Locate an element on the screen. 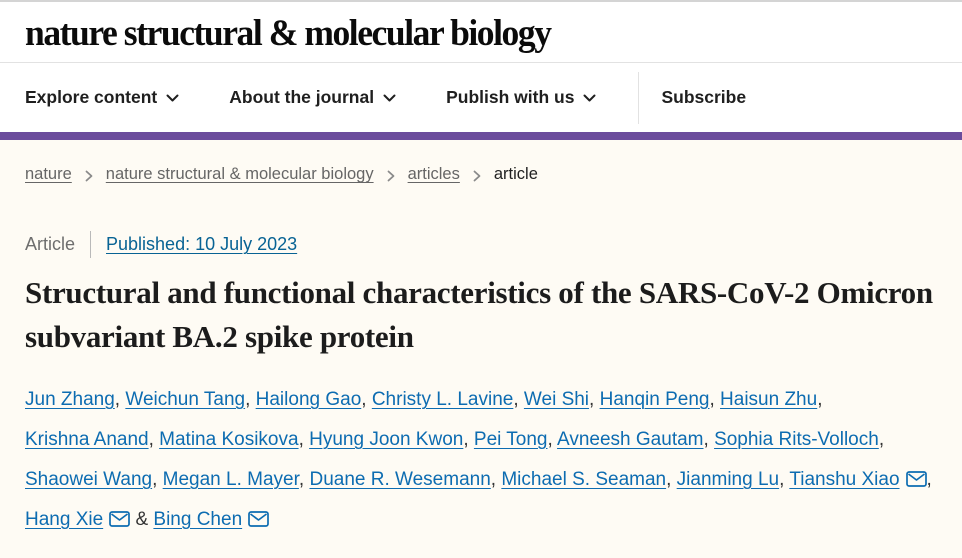 This screenshot has width=962, height=558. nav-item-label: Explore content is located at coordinates (91, 97).